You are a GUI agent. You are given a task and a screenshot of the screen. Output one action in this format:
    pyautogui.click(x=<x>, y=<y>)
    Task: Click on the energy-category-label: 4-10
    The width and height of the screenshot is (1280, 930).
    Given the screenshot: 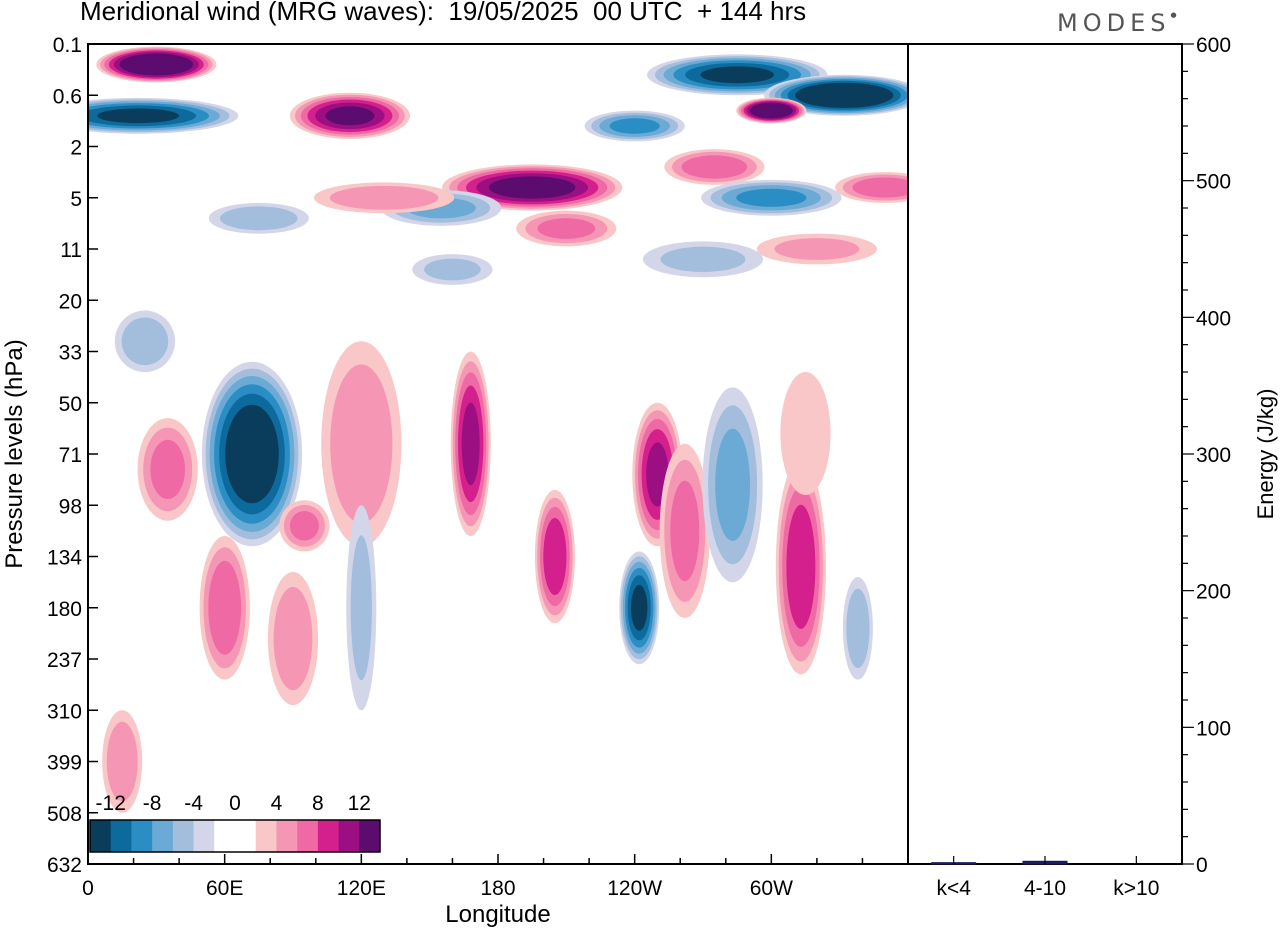 What is the action you would take?
    pyautogui.click(x=1045, y=888)
    